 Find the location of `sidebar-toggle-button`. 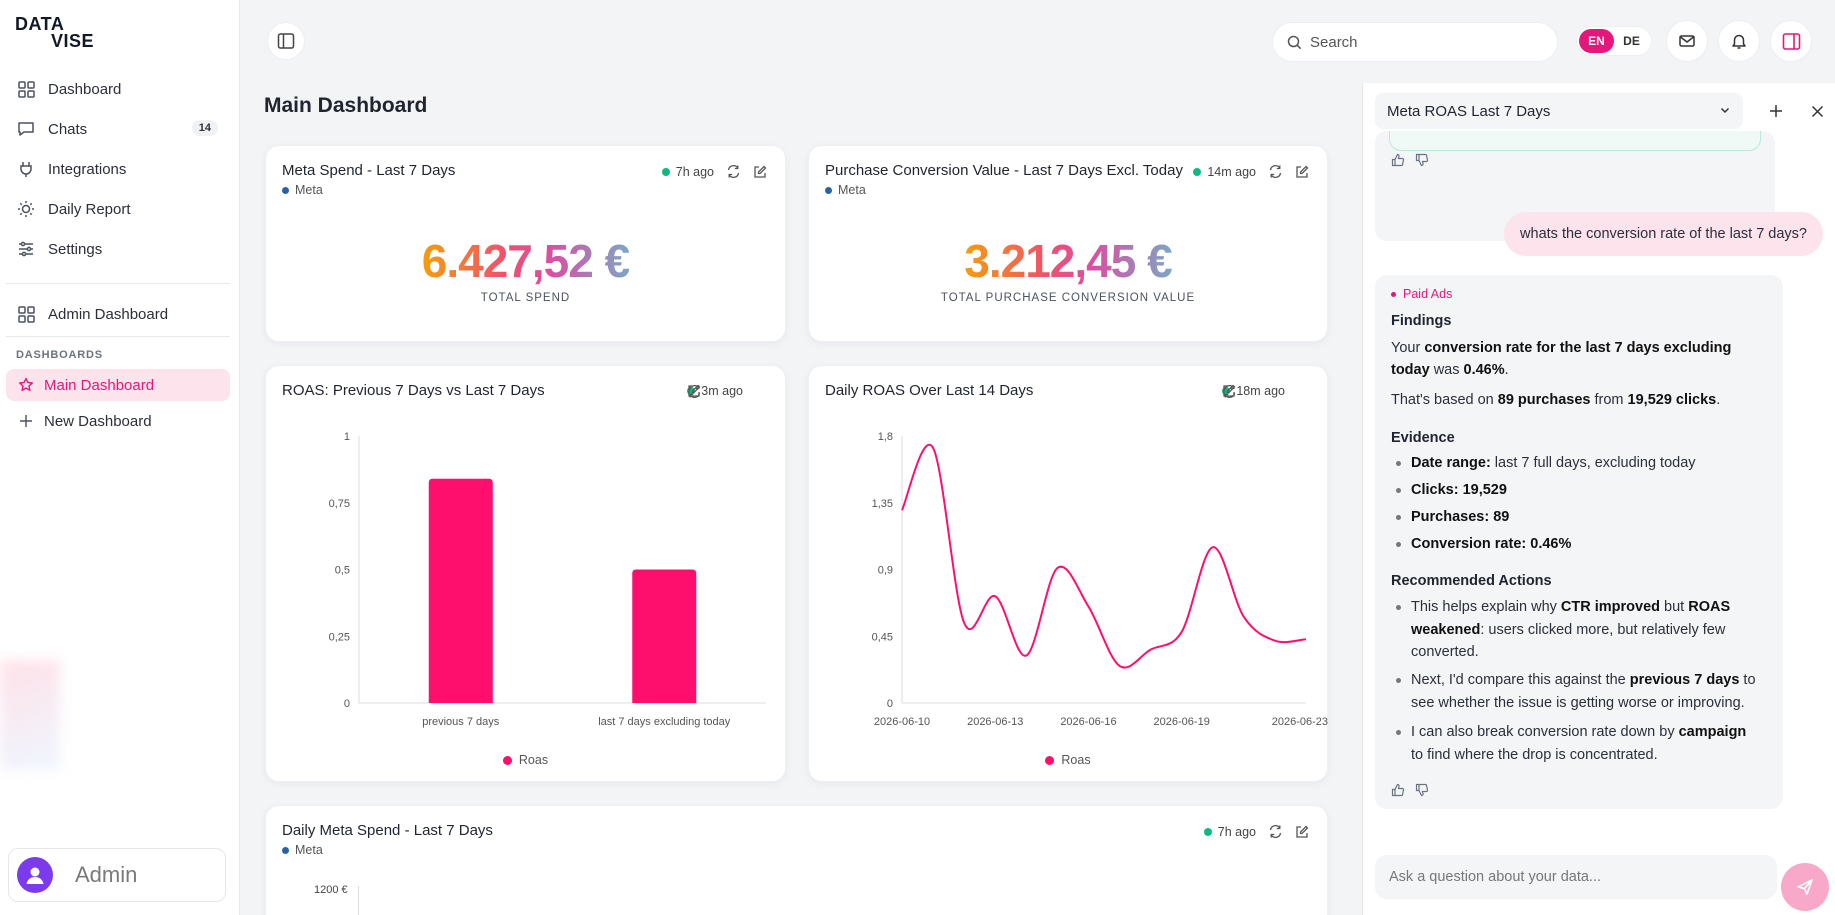

sidebar-toggle-button is located at coordinates (286, 41).